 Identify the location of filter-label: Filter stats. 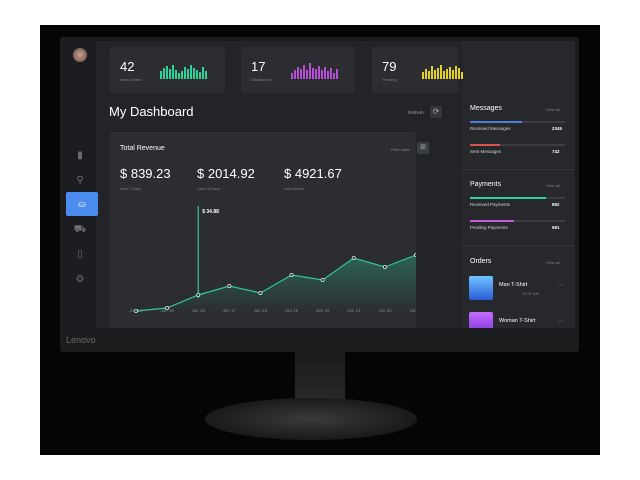
(400, 149).